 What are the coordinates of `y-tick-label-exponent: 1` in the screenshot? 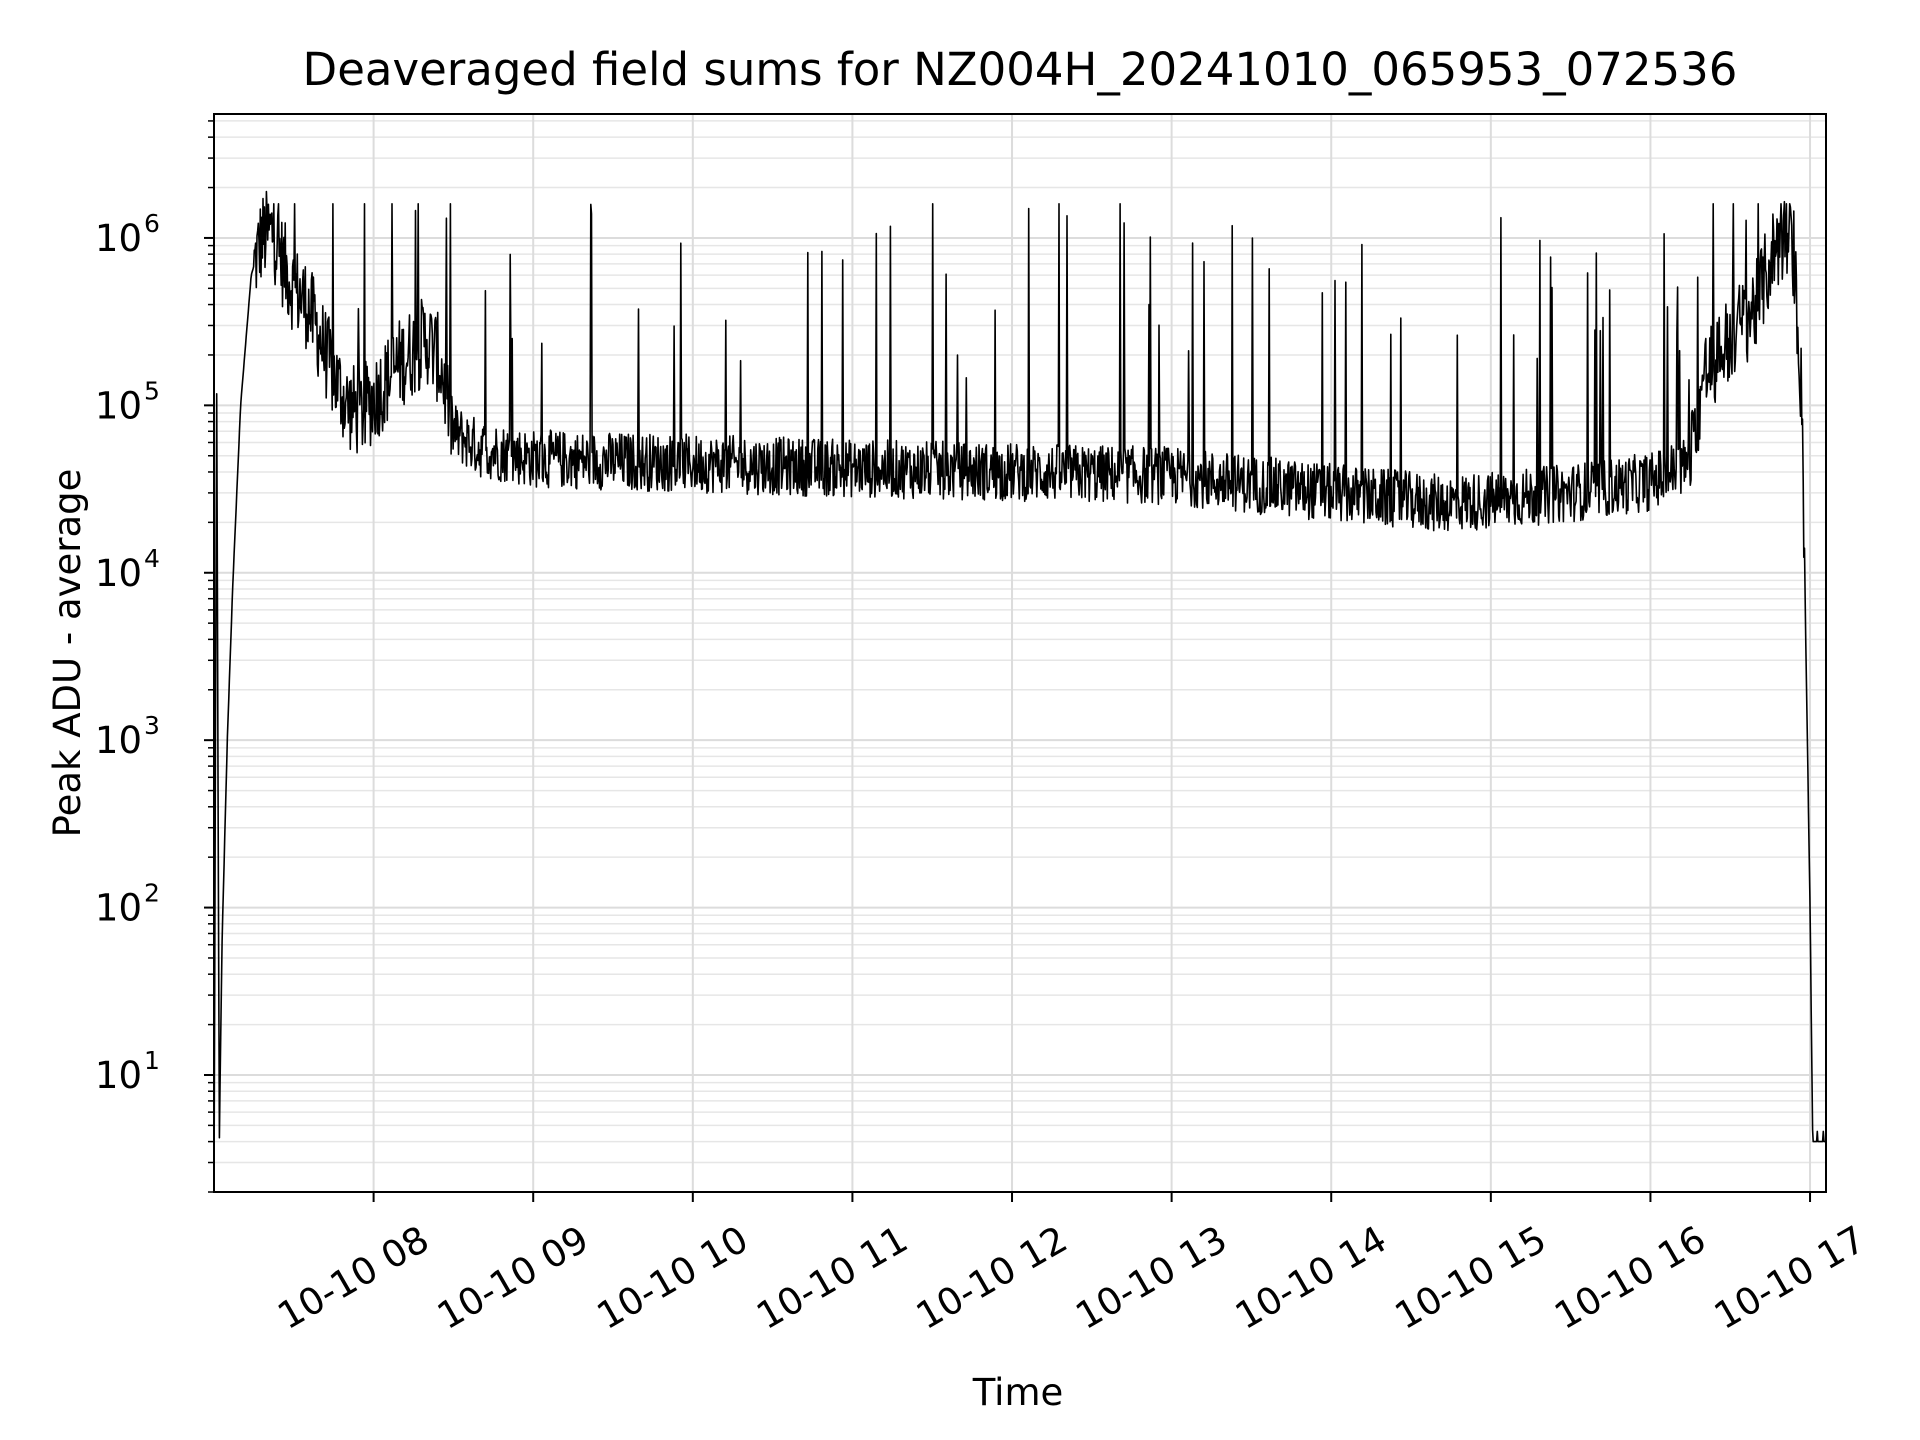 It's located at (152, 1060).